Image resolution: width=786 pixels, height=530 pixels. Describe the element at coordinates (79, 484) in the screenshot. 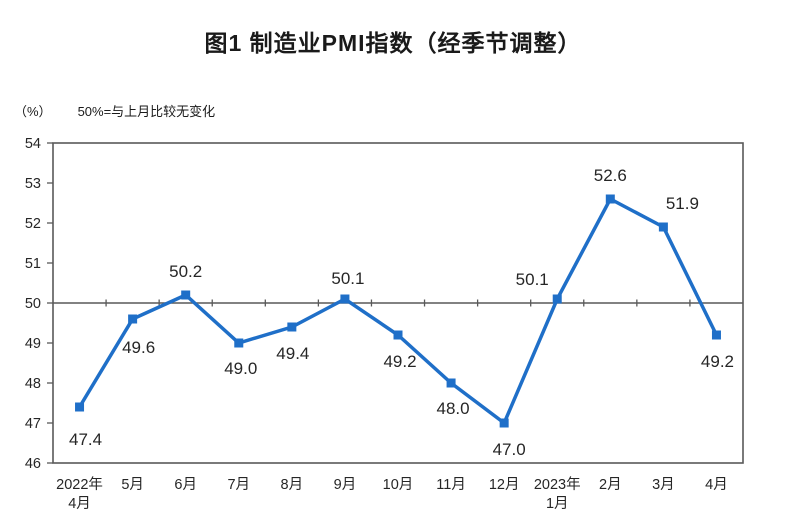

I see `x-axis-label: 2022年` at that location.